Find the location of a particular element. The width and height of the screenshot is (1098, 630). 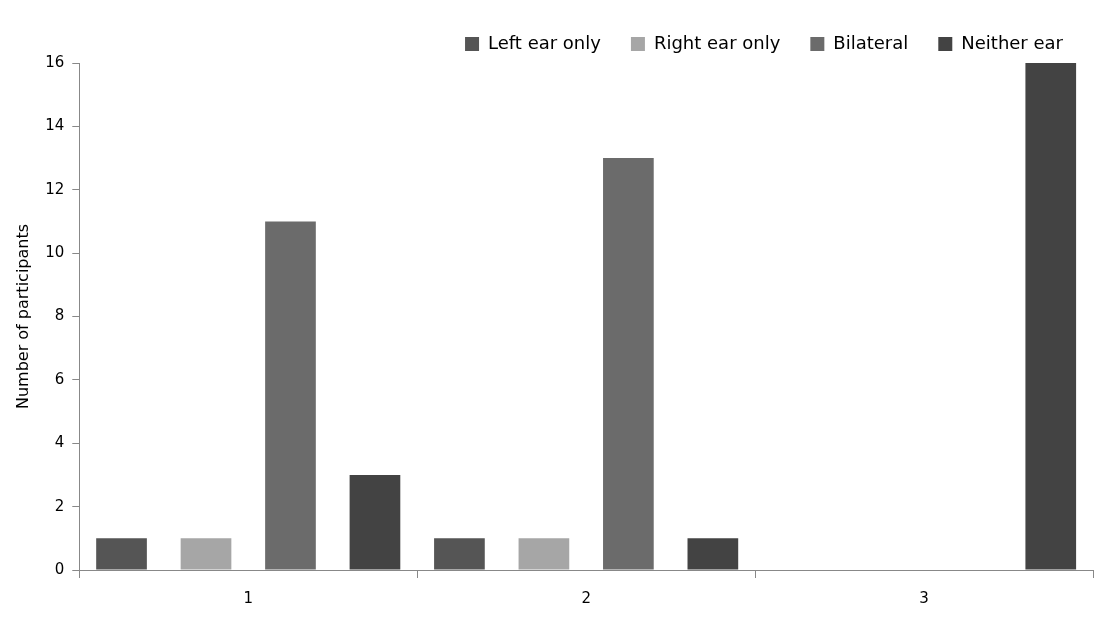

y-tick-label: 4 is located at coordinates (59, 442).